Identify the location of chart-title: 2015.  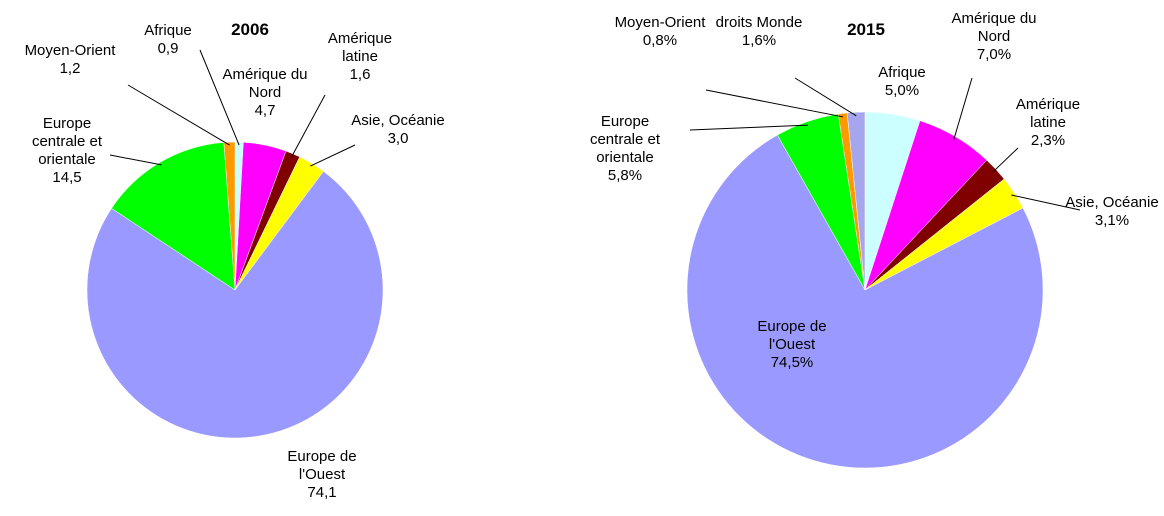
(866, 29).